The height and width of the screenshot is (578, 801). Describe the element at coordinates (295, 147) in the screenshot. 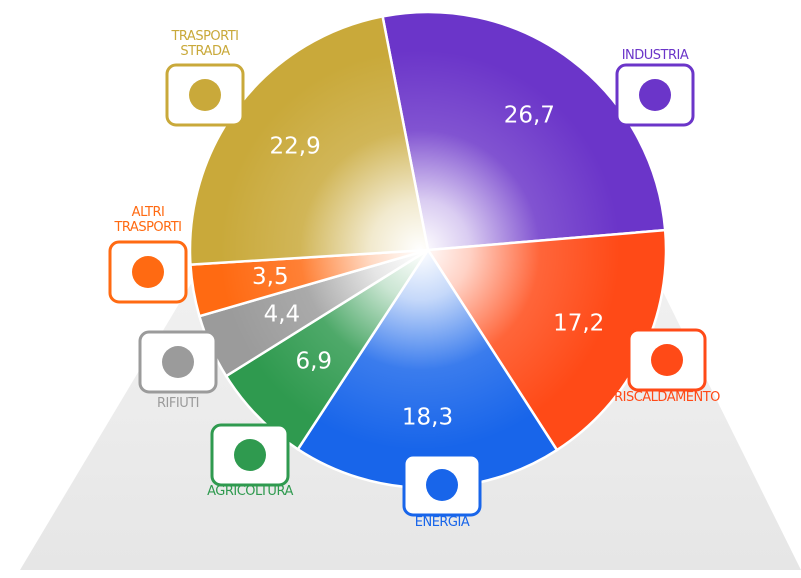

I see `value-label: 22,9` at that location.